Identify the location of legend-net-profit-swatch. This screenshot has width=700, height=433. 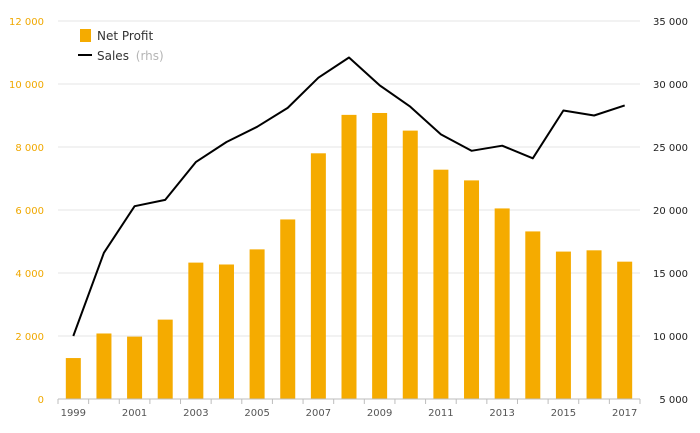
(85, 35).